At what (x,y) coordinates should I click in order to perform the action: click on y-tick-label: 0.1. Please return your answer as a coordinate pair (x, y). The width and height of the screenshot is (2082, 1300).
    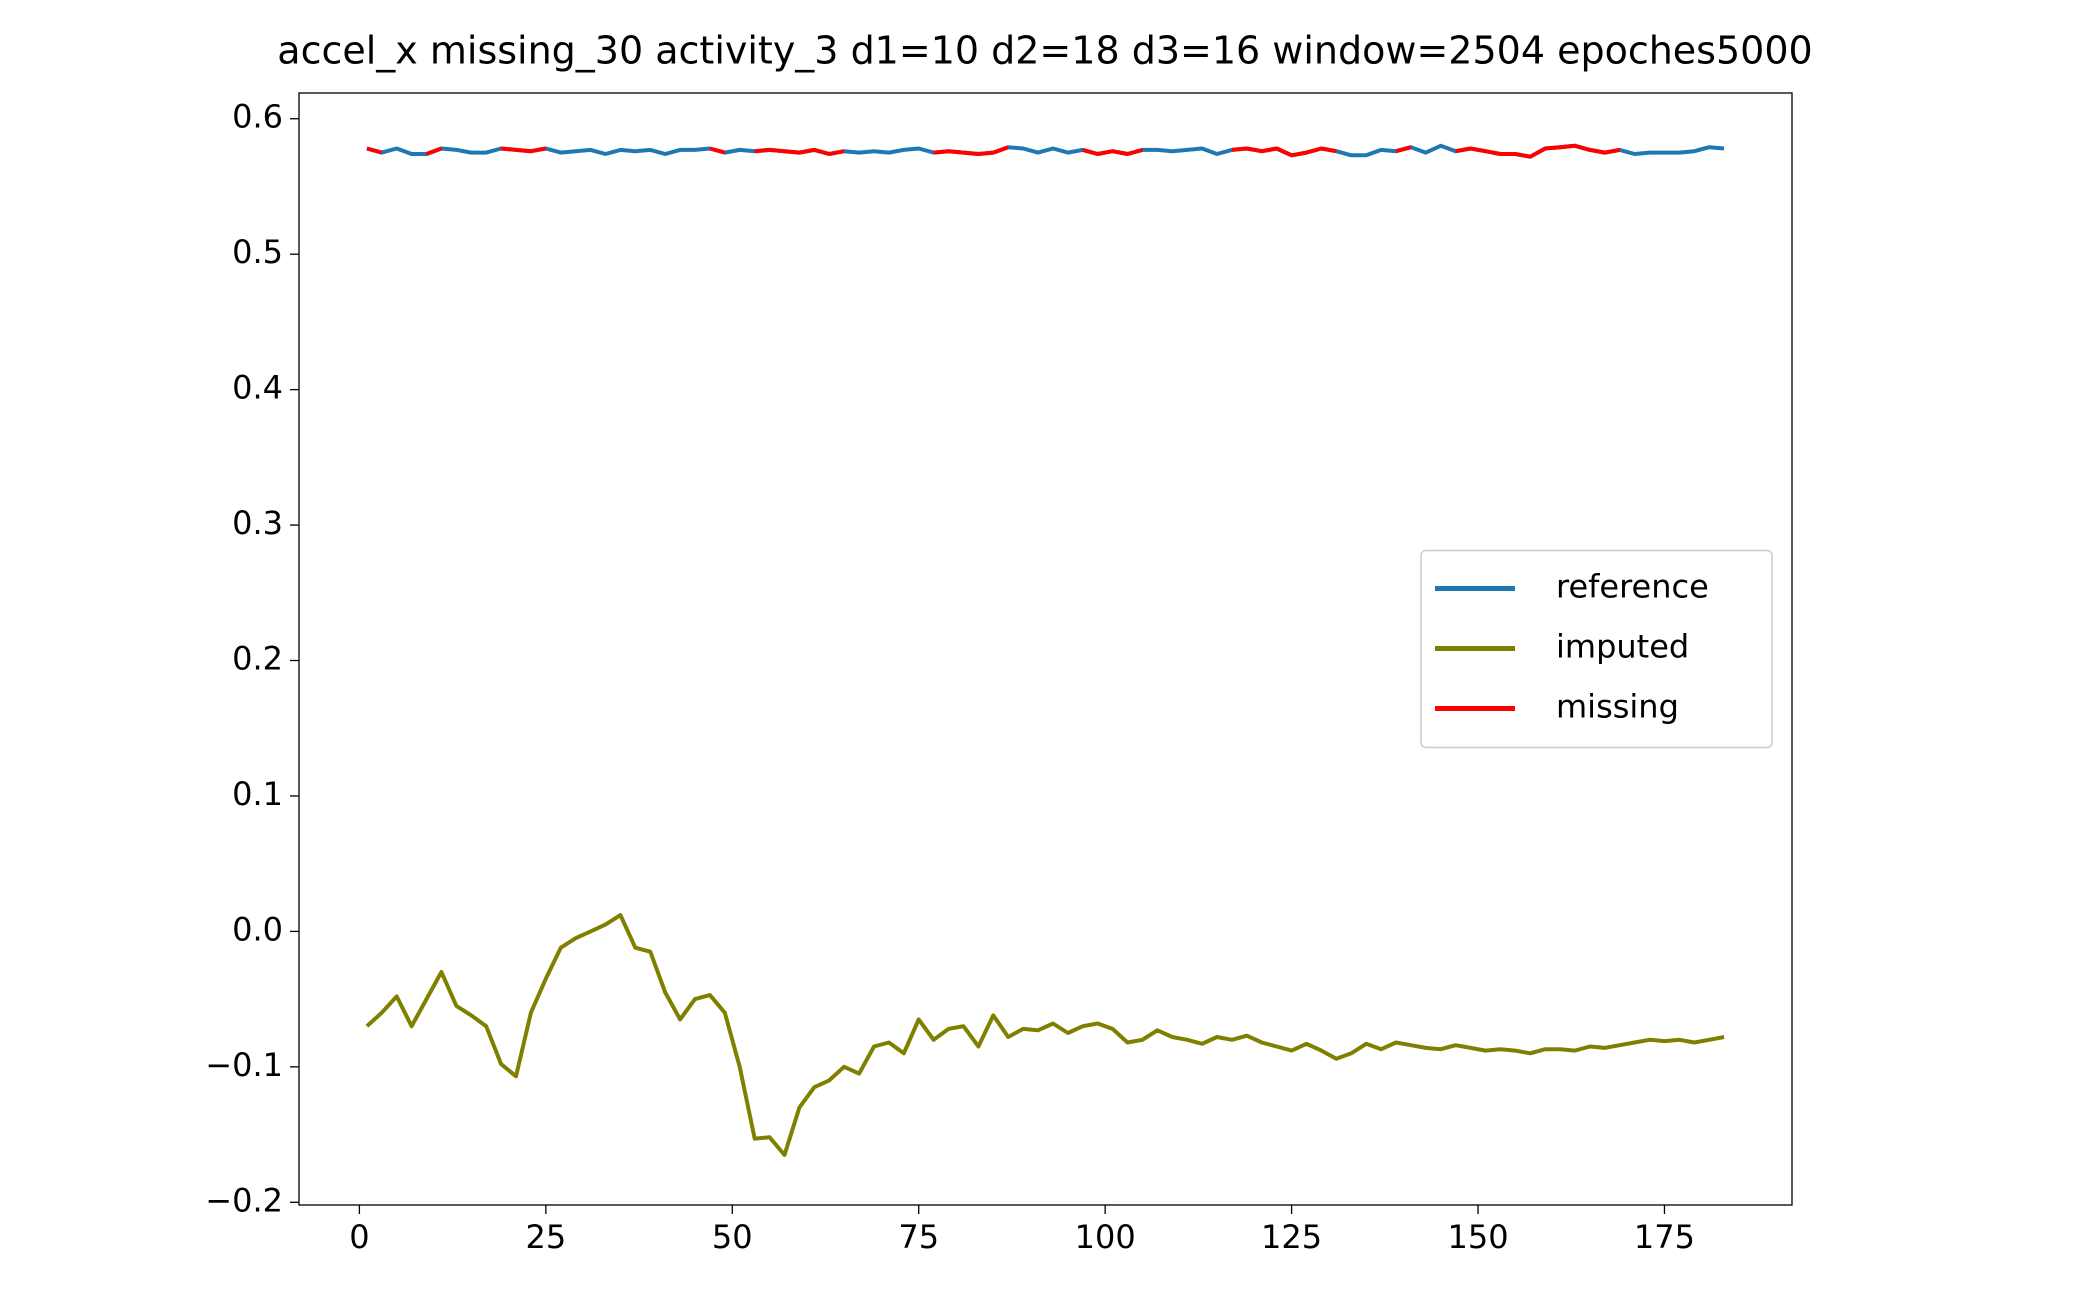
    Looking at the image, I should click on (257, 794).